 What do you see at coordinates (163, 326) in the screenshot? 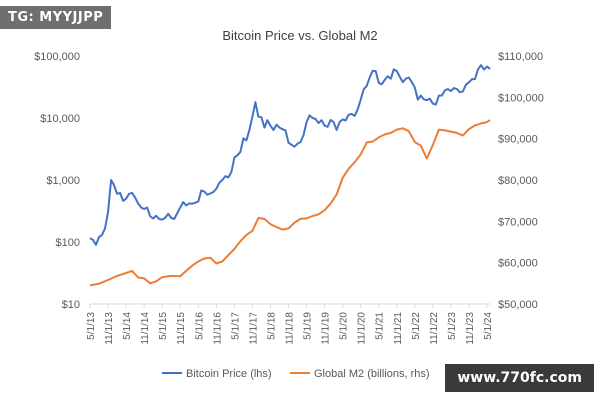
I see `x-tick-label: 5/1/15` at bounding box center [163, 326].